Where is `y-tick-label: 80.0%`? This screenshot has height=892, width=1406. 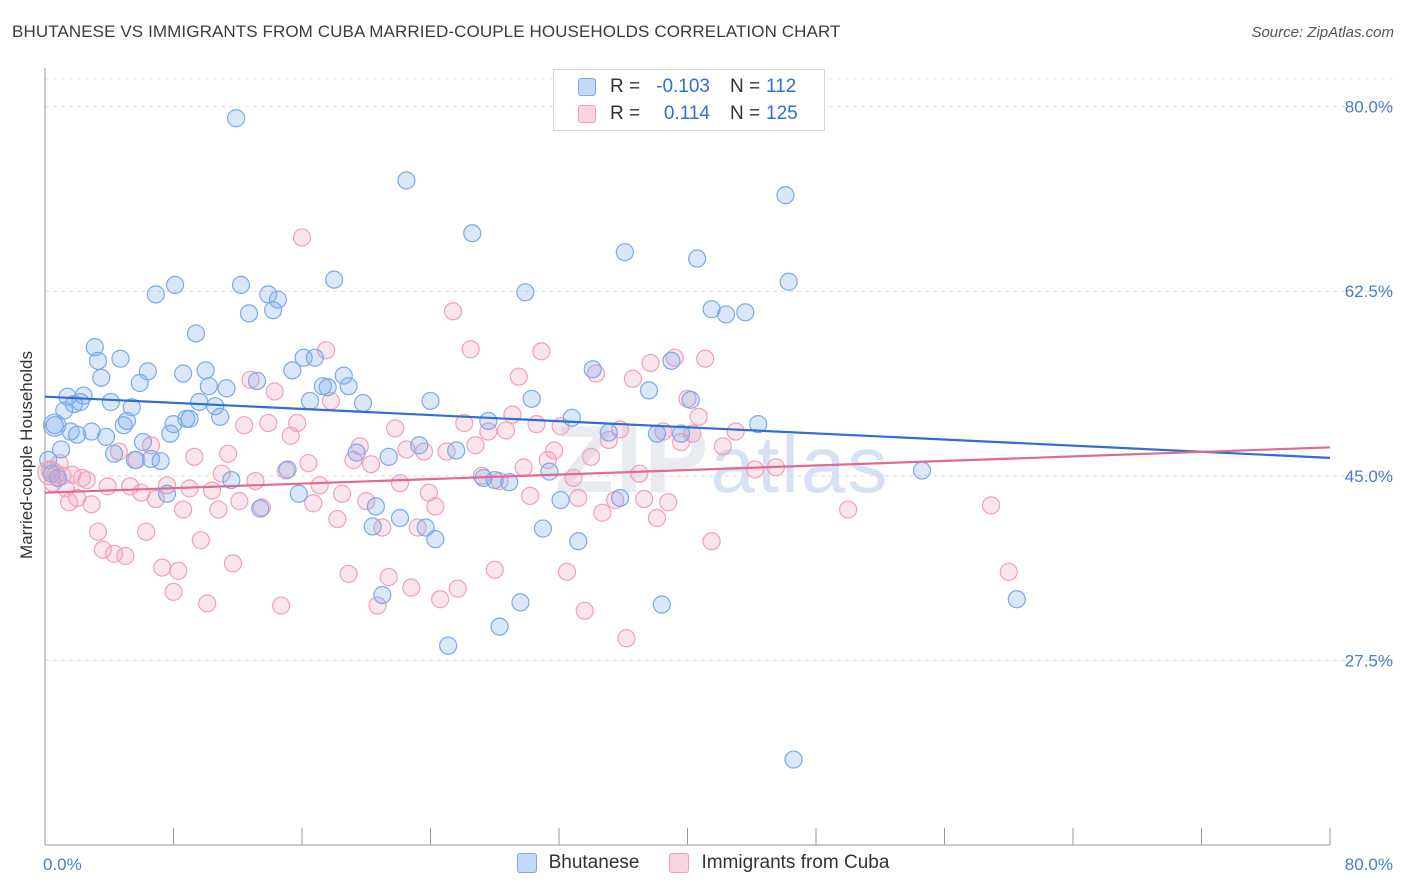 y-tick-label: 80.0% is located at coordinates (1369, 107).